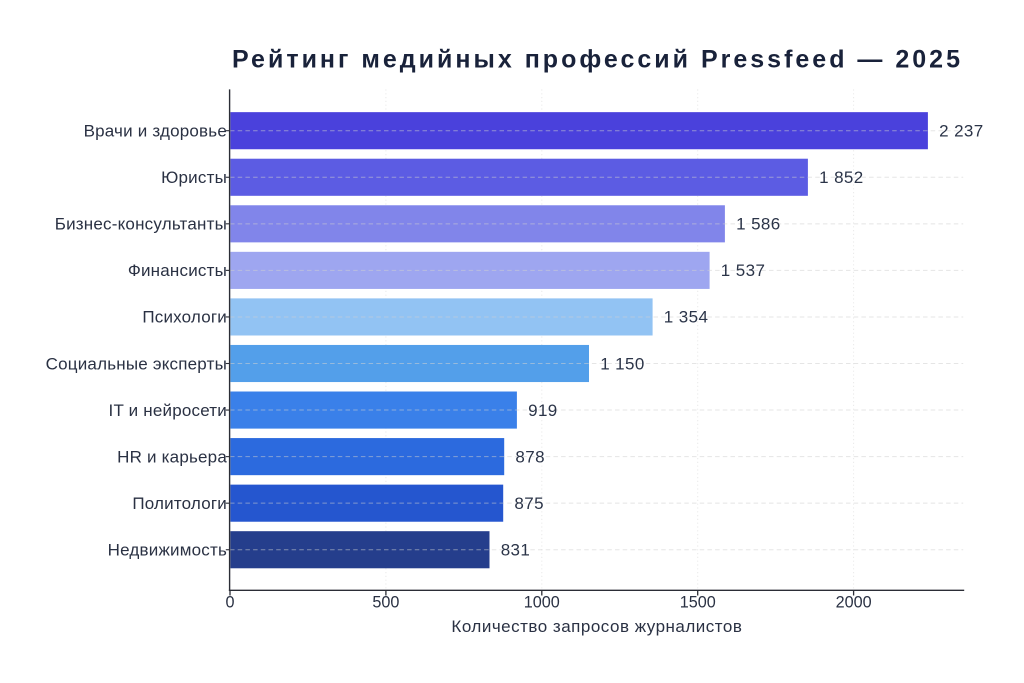  Describe the element at coordinates (167, 550) in the screenshot. I see `svg-text: Недвижимость` at that location.